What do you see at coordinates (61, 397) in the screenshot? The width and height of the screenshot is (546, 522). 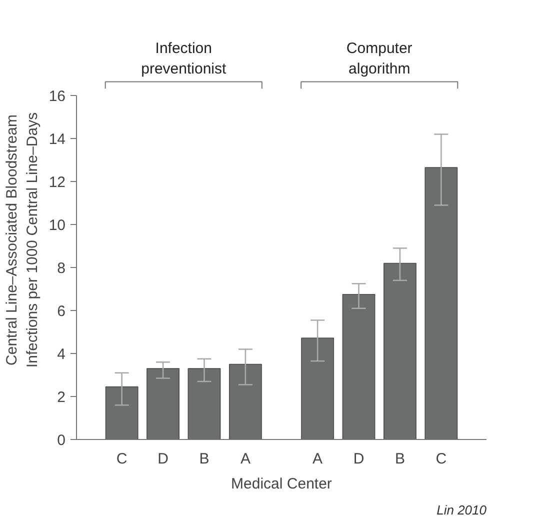 I see `y-tick-label: 2` at bounding box center [61, 397].